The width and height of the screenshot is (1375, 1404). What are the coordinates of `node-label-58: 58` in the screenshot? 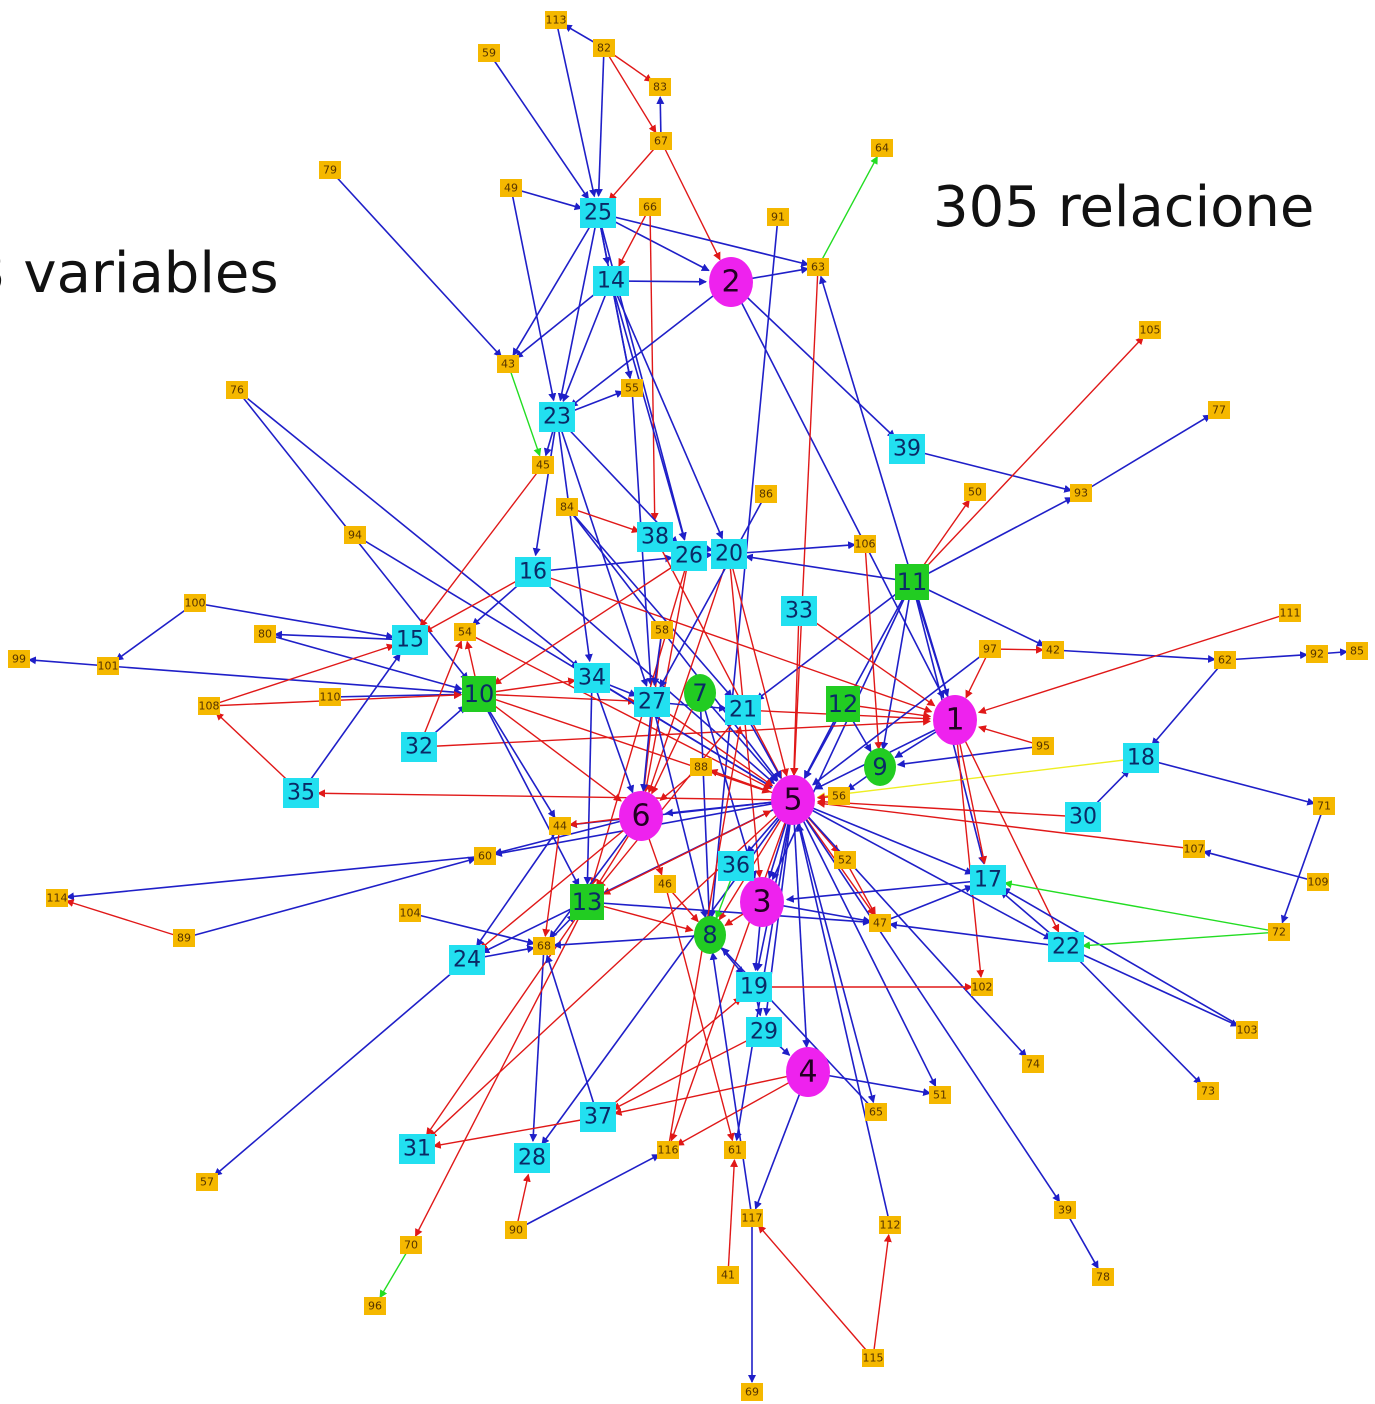 It's located at (662, 630).